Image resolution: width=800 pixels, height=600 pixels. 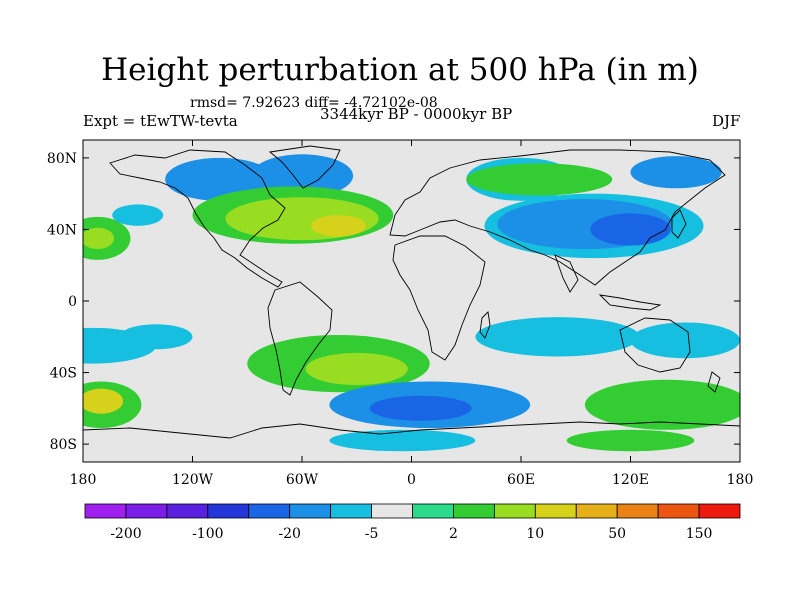 I want to click on colorbar-label: 2, so click(x=453, y=534).